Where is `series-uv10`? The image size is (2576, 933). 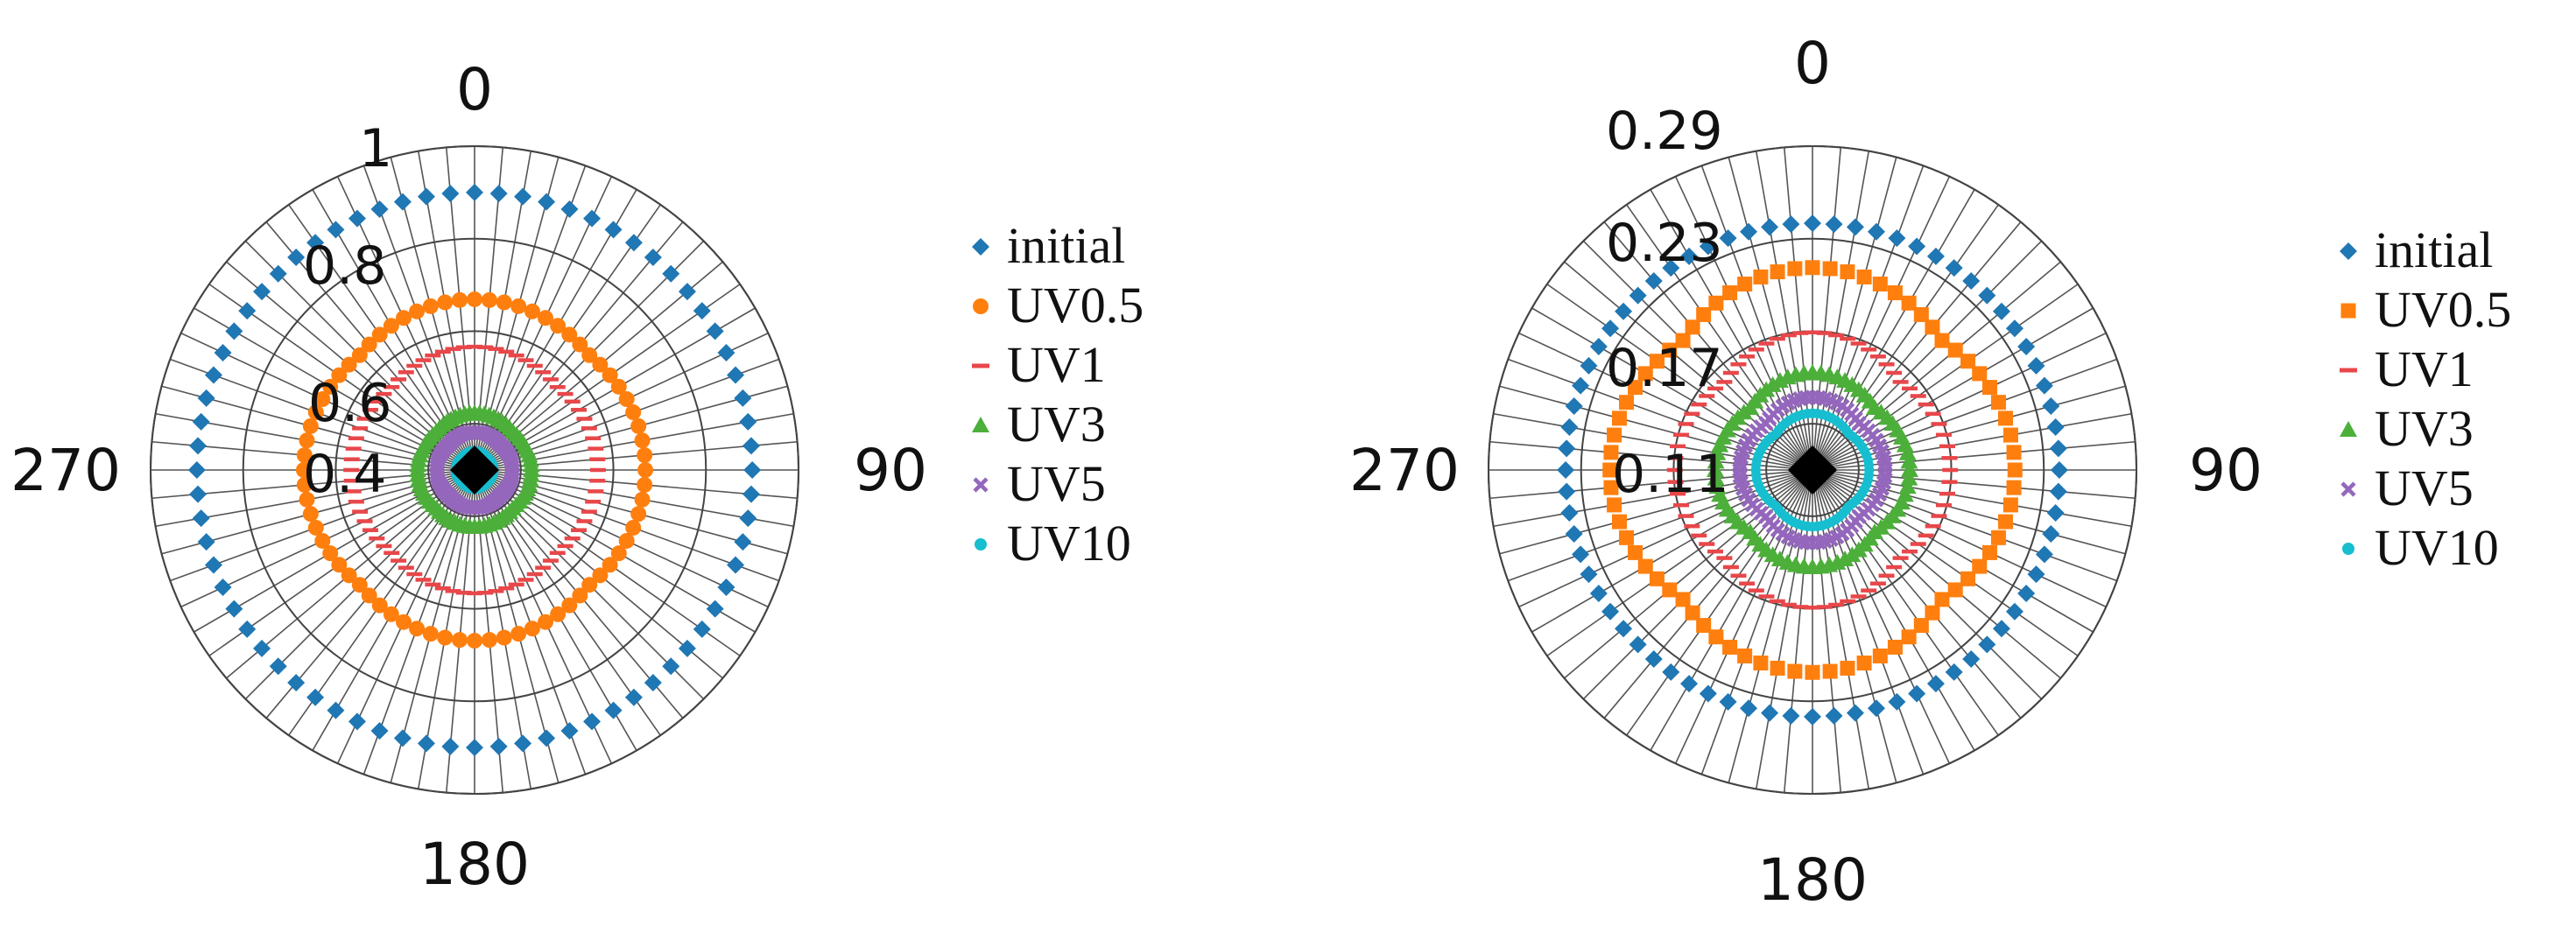
series-uv10 is located at coordinates (1812, 470).